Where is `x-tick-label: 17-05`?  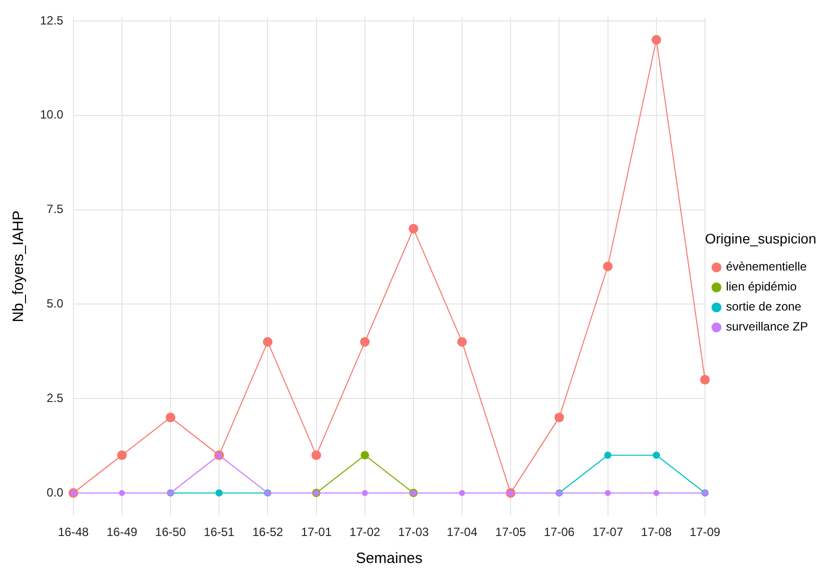
x-tick-label: 17-05 is located at coordinates (510, 532).